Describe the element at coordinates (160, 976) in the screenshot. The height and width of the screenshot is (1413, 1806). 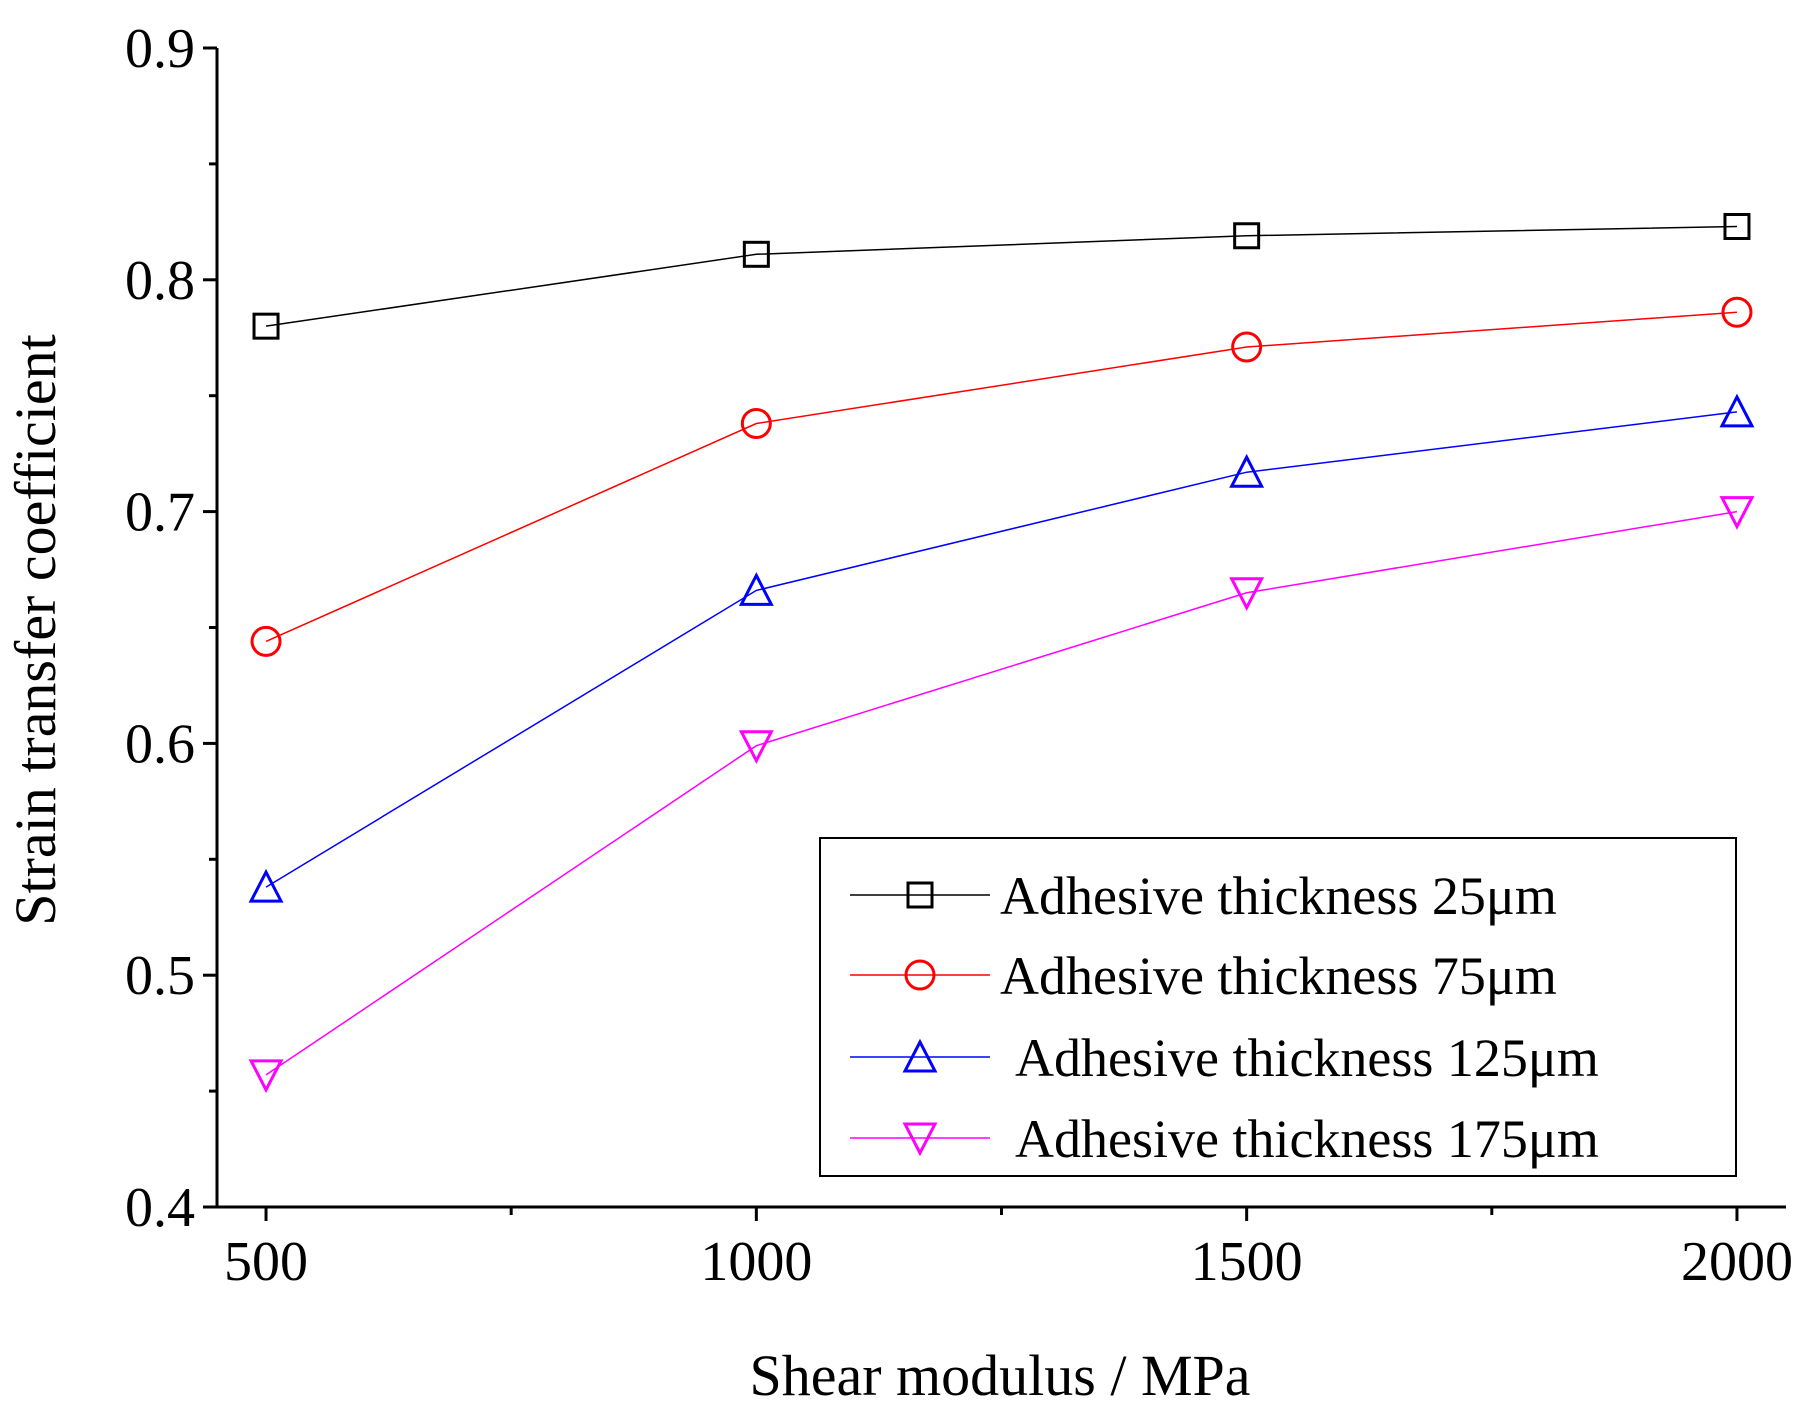
I see `y-tick-label: 0.5` at that location.